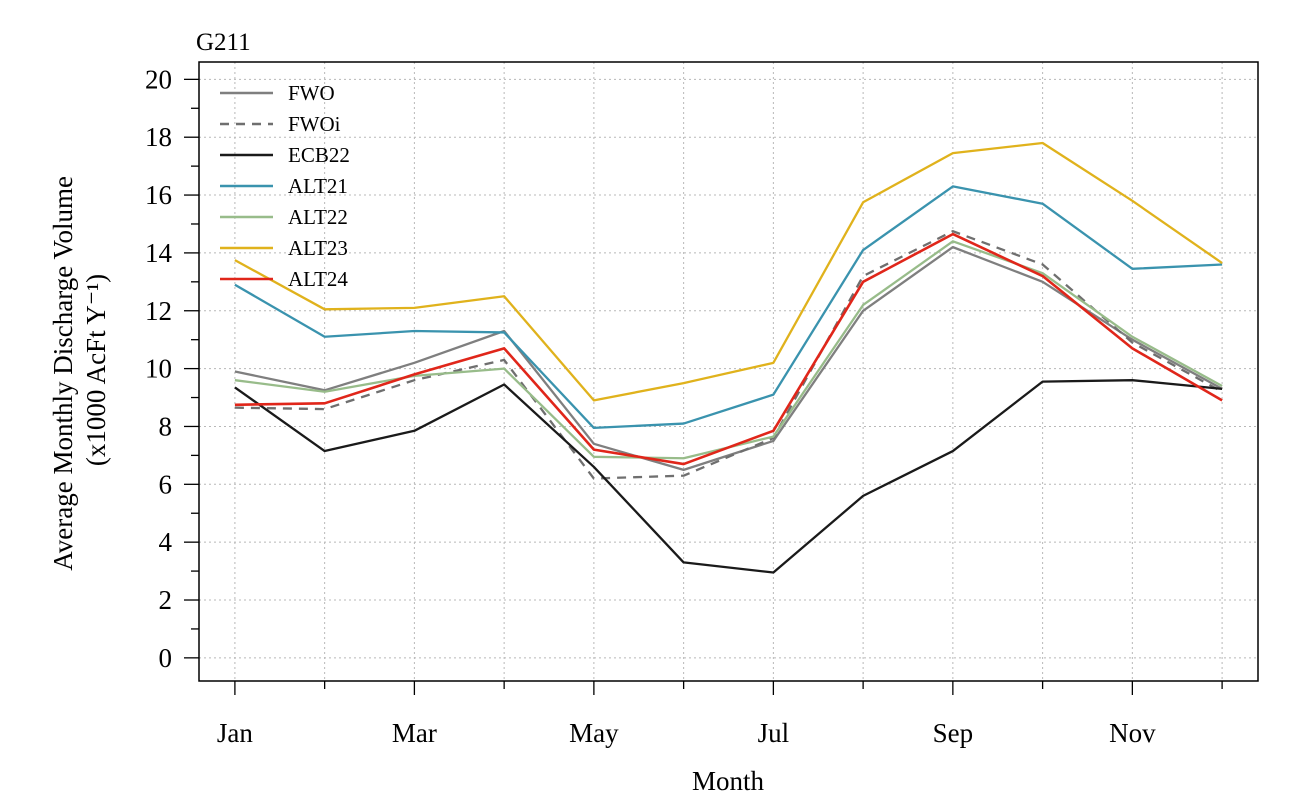 This screenshot has width=1300, height=800. Describe the element at coordinates (318, 186) in the screenshot. I see `legend-label-alt21: ALT21` at that location.